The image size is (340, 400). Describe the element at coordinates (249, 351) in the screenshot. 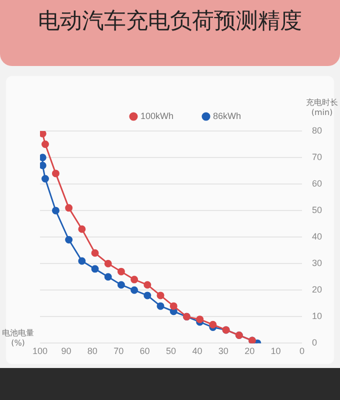

I see `x-tick-label: 20` at that location.